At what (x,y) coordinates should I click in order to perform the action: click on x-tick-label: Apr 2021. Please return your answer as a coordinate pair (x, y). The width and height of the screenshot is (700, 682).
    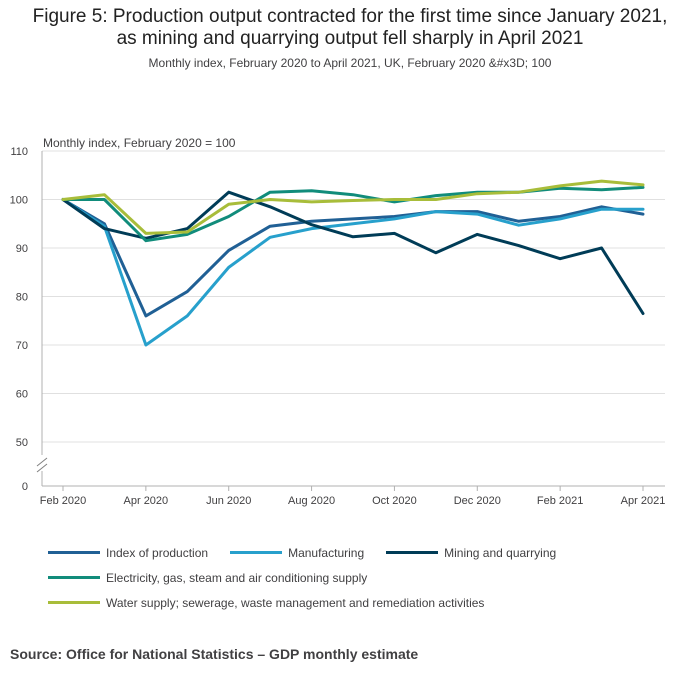
    Looking at the image, I should click on (643, 501).